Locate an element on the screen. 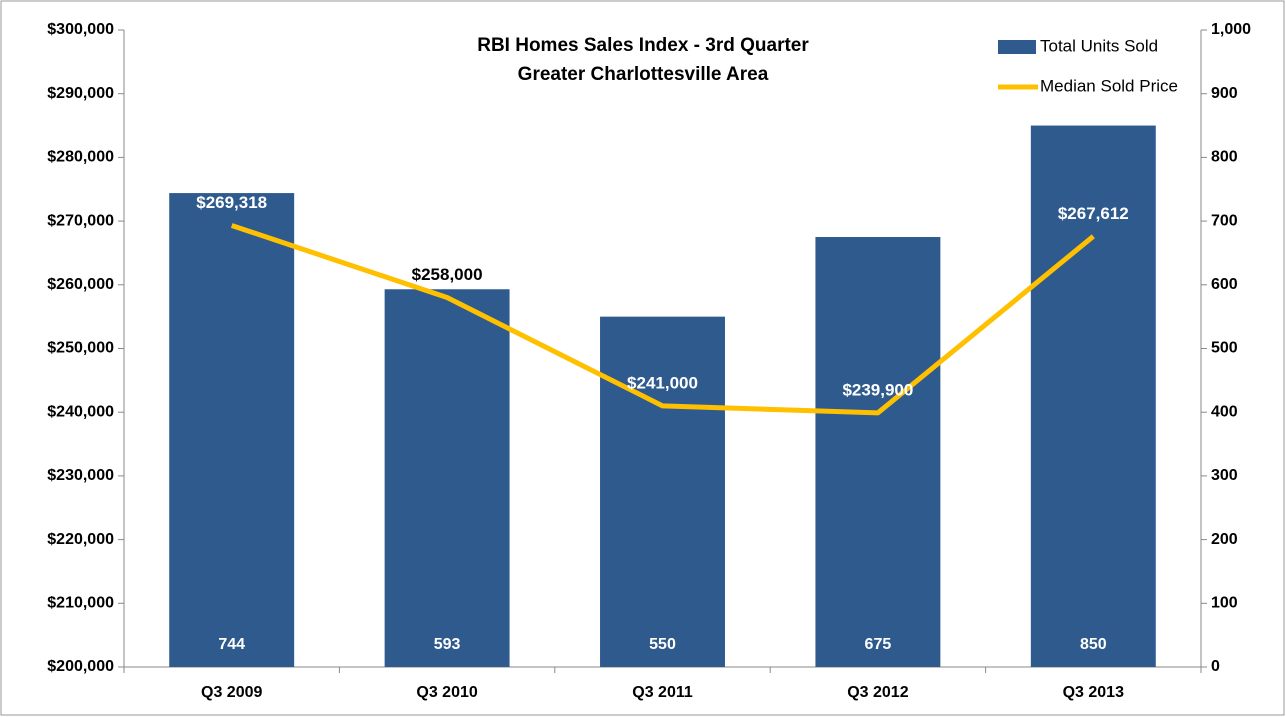  line-value-label: $241,000 is located at coordinates (662, 382).